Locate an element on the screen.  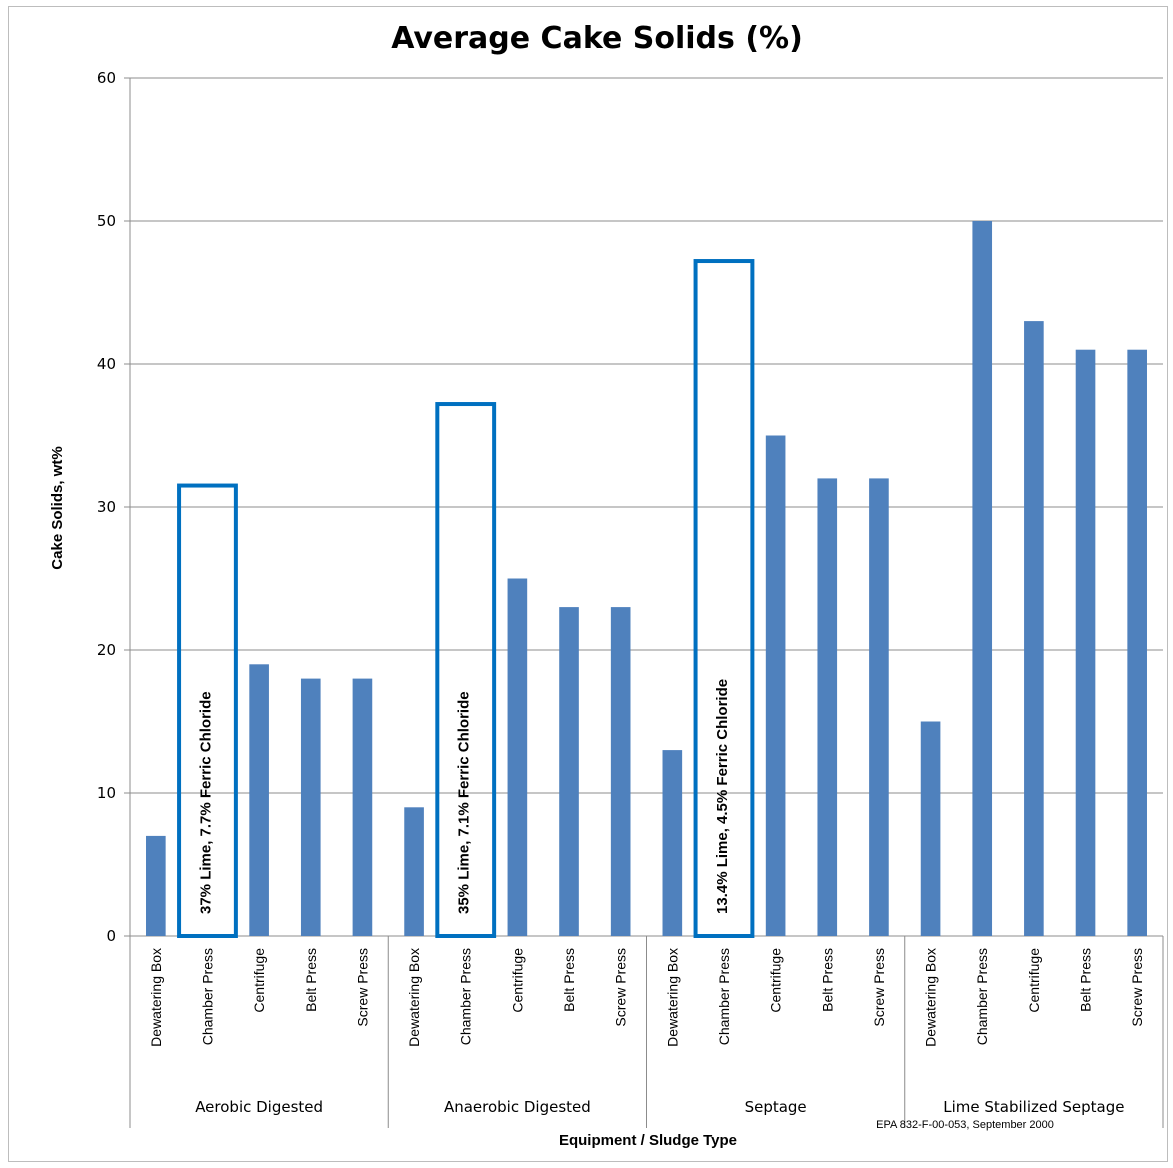
y-tick-label: 50 is located at coordinates (106, 221).